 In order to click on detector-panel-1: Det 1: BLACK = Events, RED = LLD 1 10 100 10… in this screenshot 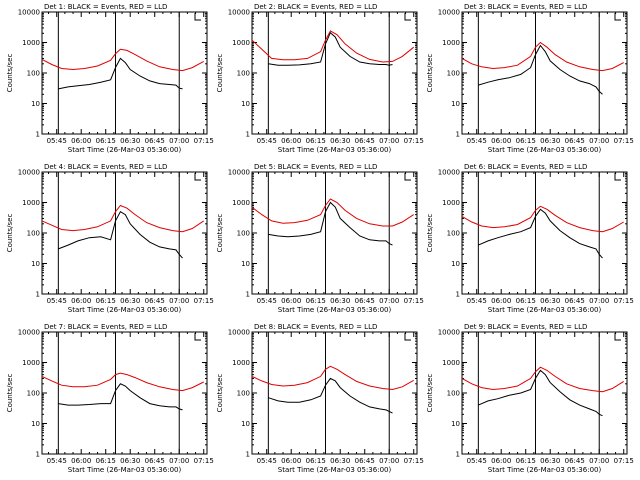, I will do `click(110, 78)`.